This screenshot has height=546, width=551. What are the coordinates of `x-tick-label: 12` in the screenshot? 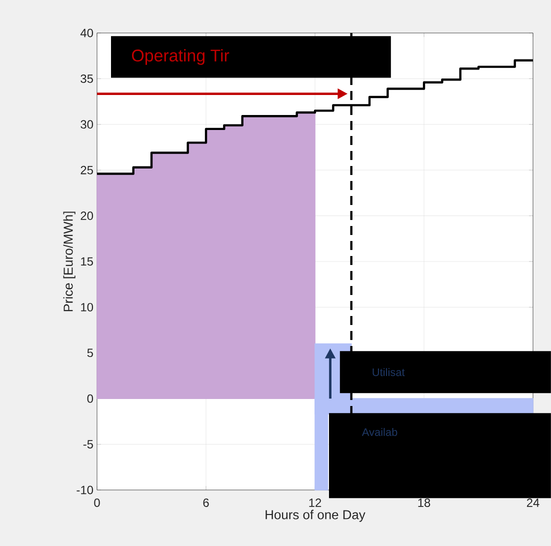 It's located at (315, 502).